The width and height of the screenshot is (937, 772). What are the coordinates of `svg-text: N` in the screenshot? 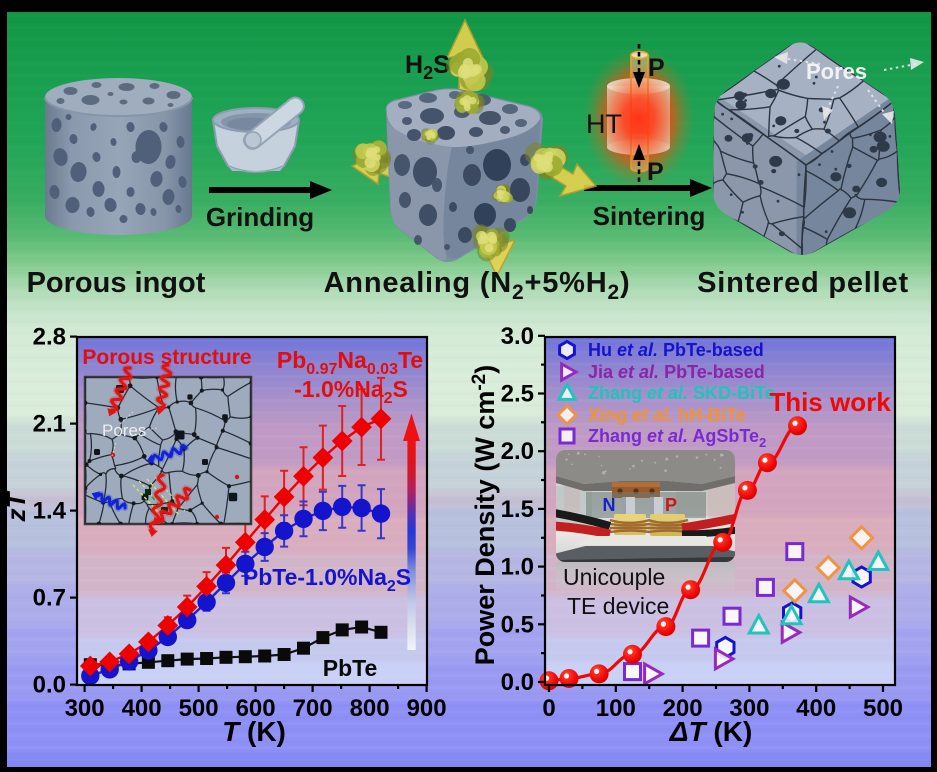 It's located at (609, 505).